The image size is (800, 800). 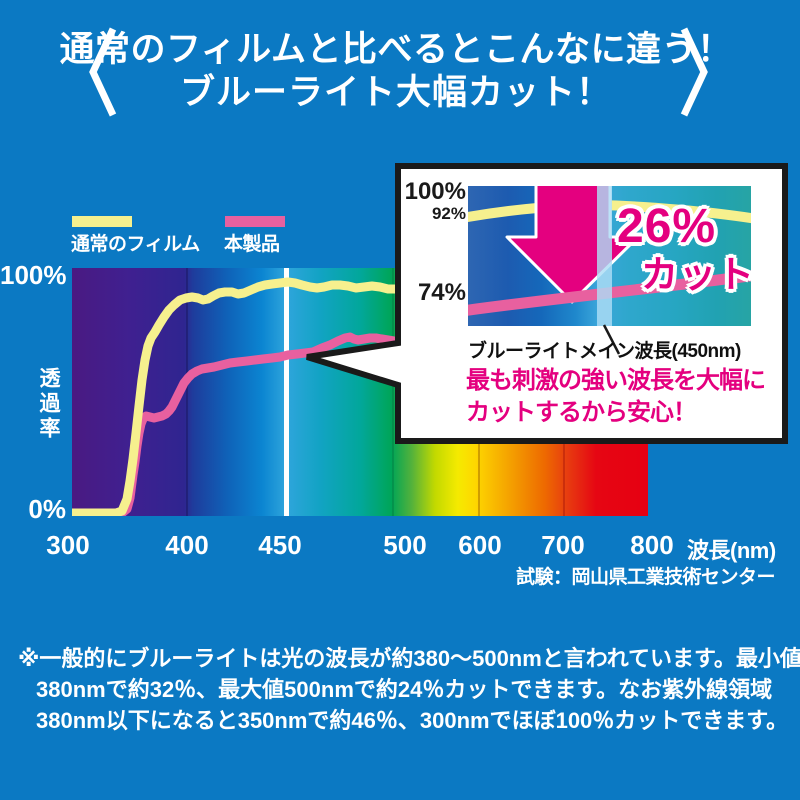 What do you see at coordinates (435, 191) in the screenshot?
I see `inset-label-100: 100%` at bounding box center [435, 191].